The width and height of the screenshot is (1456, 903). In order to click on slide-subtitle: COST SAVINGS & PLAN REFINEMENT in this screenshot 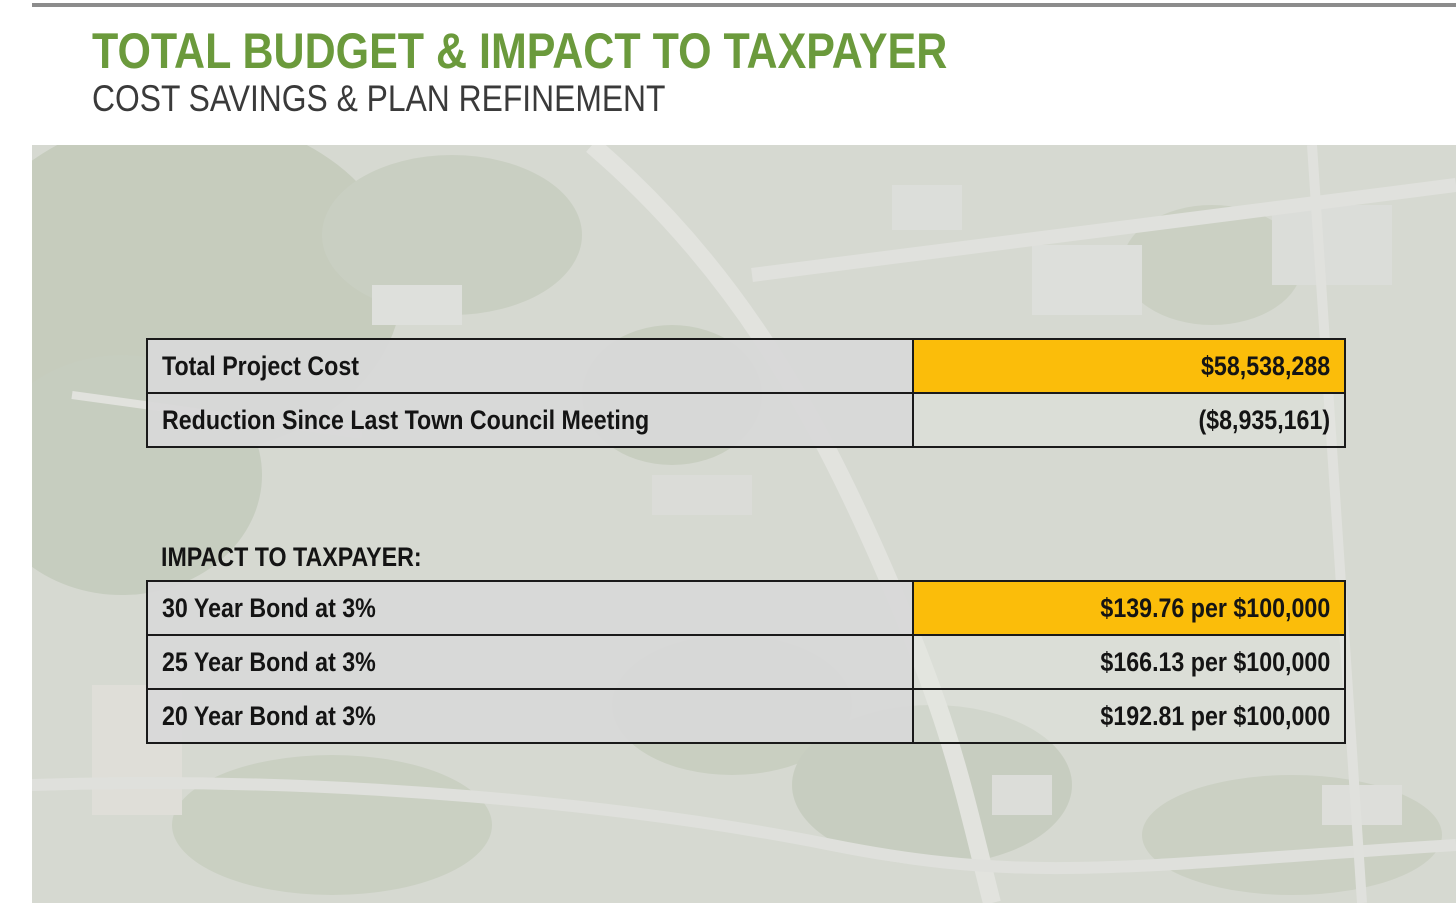, I will do `click(379, 98)`.